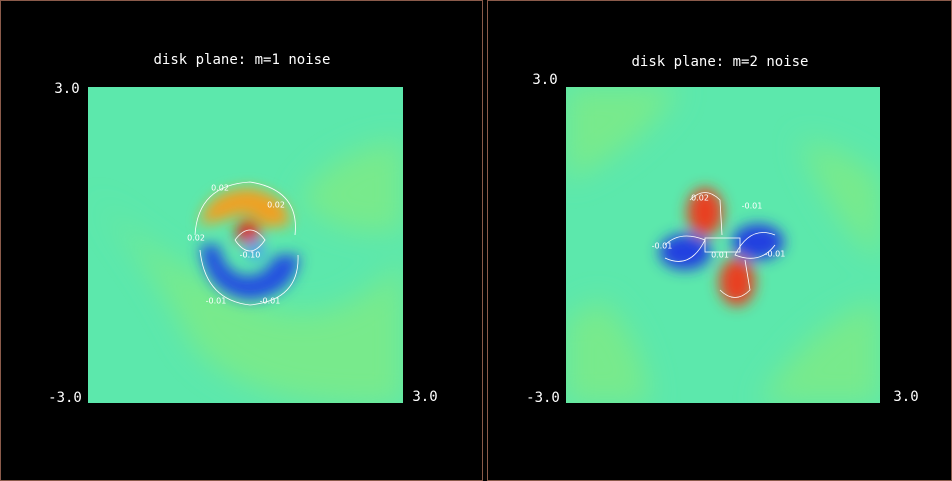  What do you see at coordinates (720, 255) in the screenshot?
I see `contour-label: 0.01` at bounding box center [720, 255].